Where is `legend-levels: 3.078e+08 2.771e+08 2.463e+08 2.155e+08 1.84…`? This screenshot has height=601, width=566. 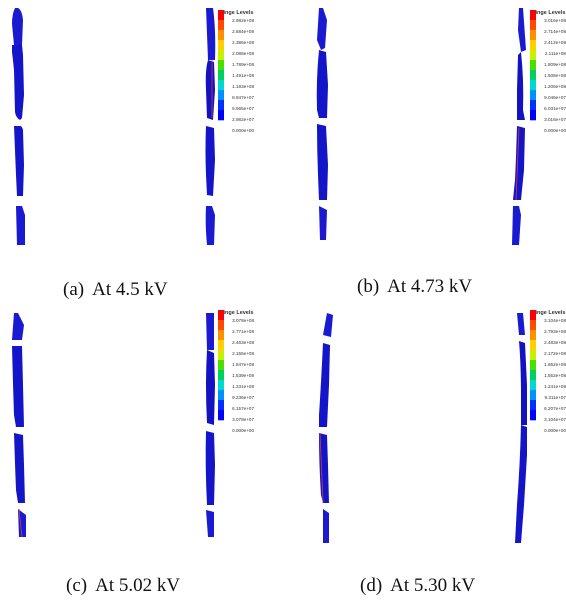
legend-levels: 3.078e+08 2.771e+08 2.463e+08 2.155e+08 1.84… is located at coordinates (236, 375).